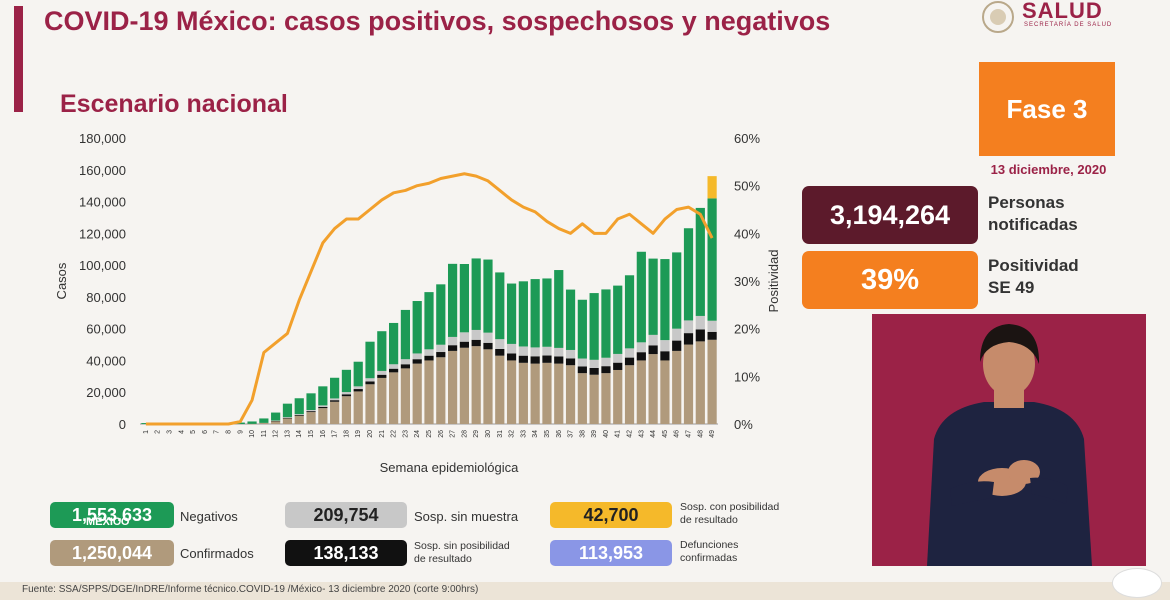 The height and width of the screenshot is (600, 1170). I want to click on interpreter-figure-icon, so click(1009, 440).